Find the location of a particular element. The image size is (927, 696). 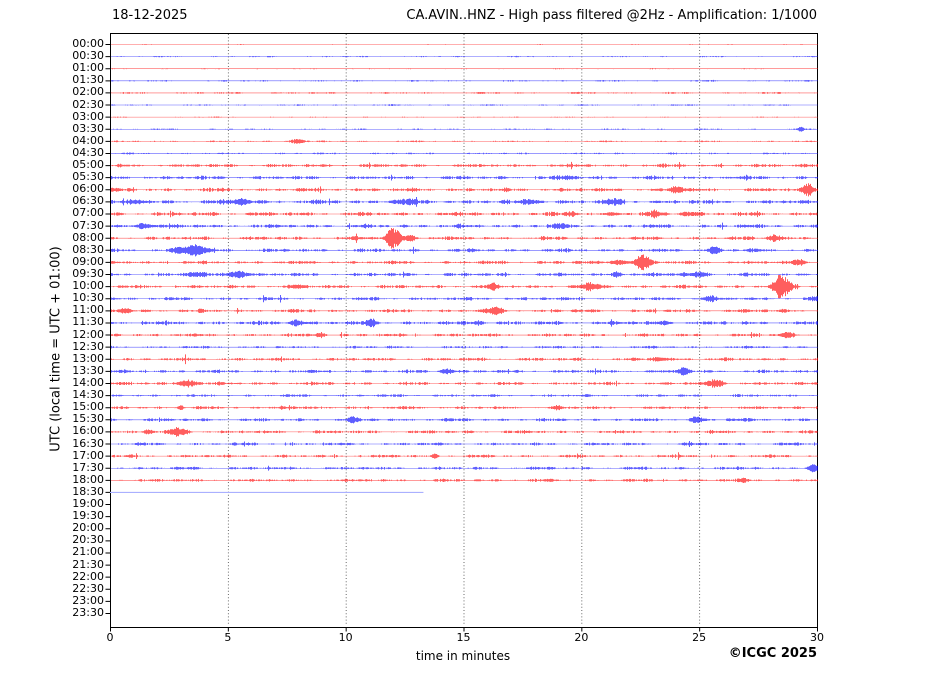

y-tick-label: 12:30 is located at coordinates (88, 346).